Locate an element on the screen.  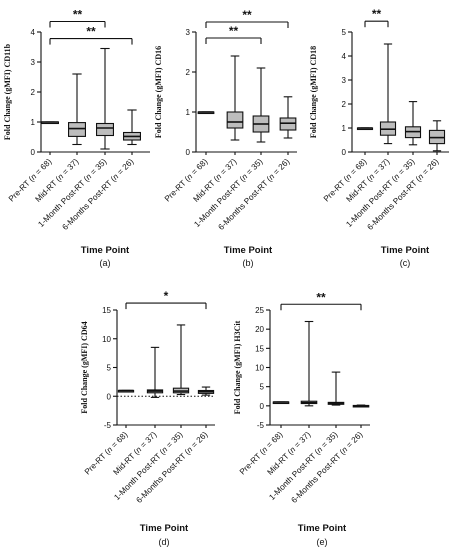
y-axis-title: Fold Change (gMFI) CD64 is located at coordinates (84, 367).